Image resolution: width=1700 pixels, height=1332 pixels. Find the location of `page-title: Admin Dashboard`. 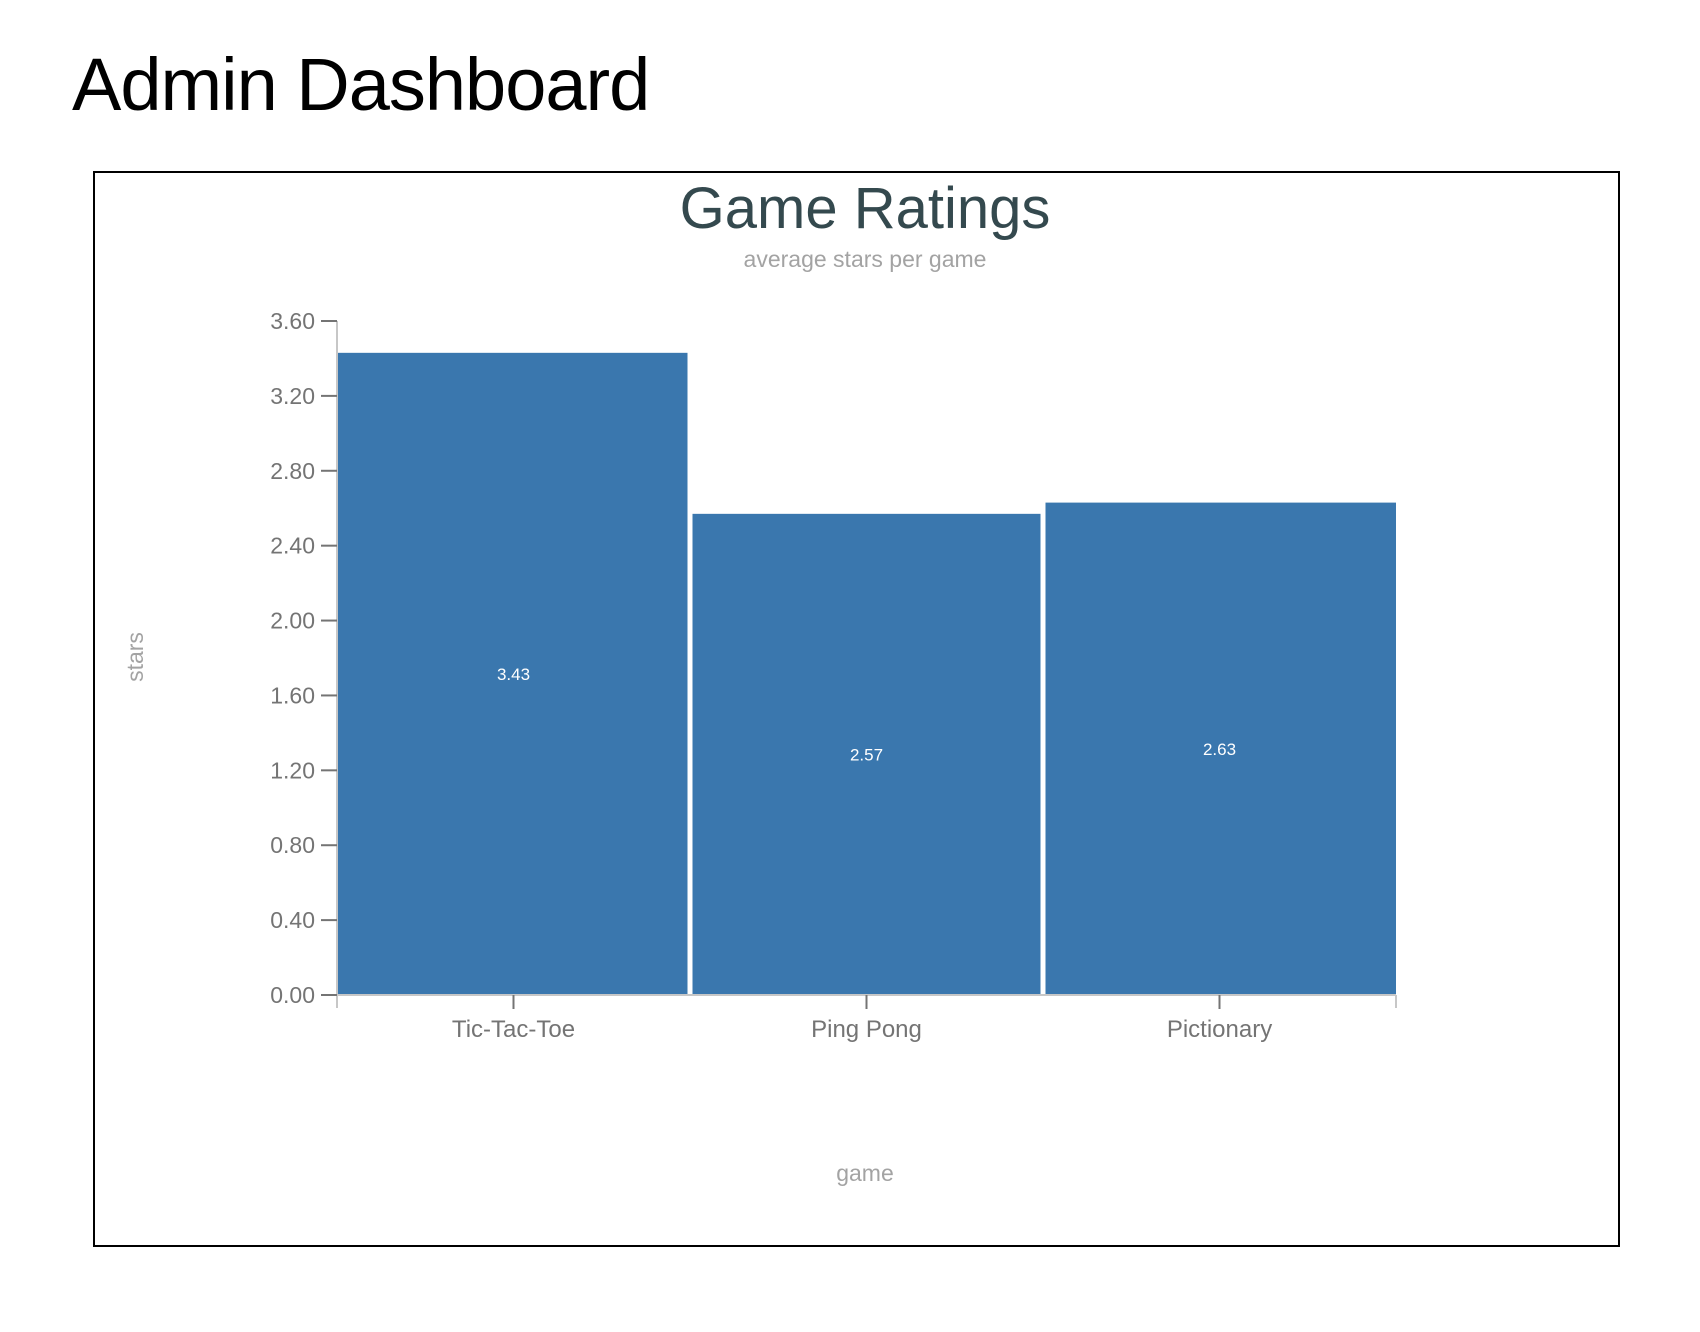

page-title: Admin Dashboard is located at coordinates (361, 84).